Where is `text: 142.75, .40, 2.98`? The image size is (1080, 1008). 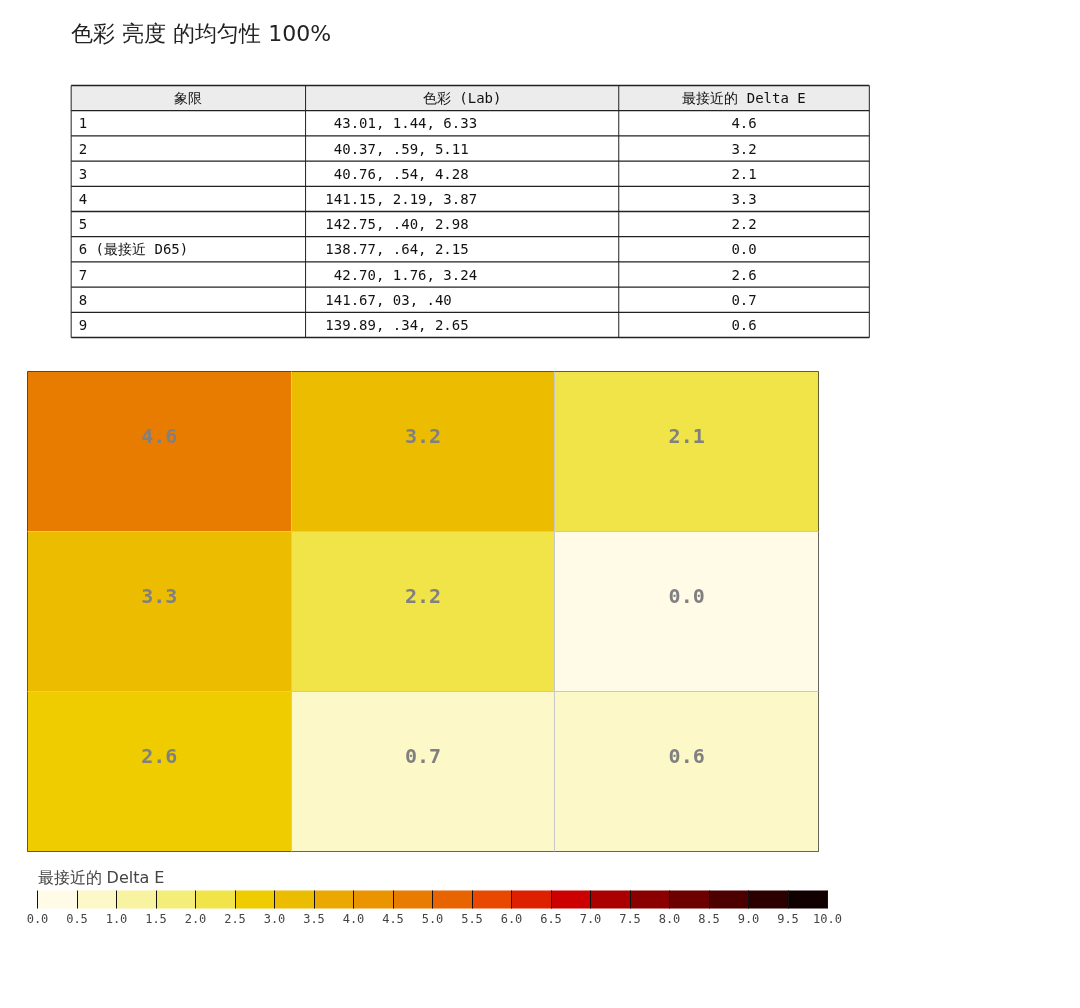
text: 142.75, .40, 2.98 is located at coordinates (397, 224).